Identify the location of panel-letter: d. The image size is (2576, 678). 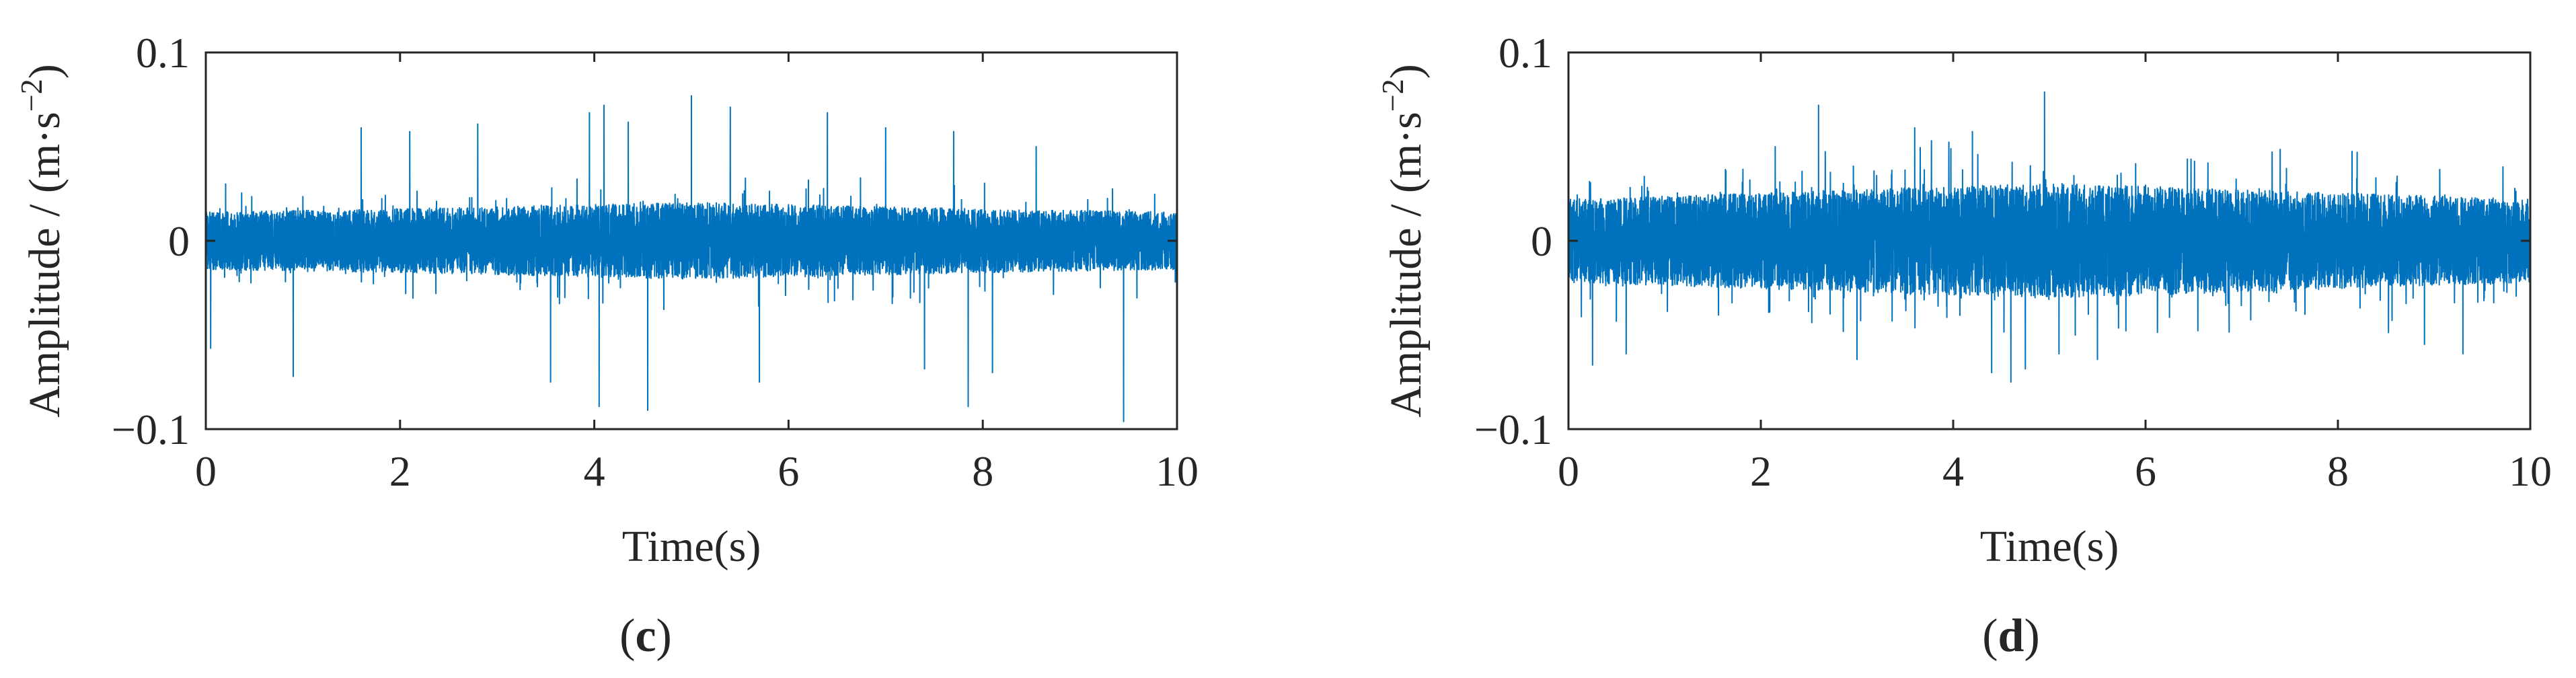
(2011, 636).